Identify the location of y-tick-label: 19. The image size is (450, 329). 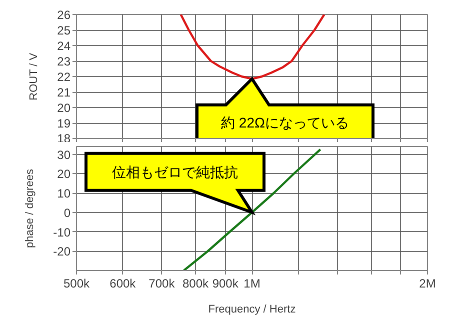
(64, 123).